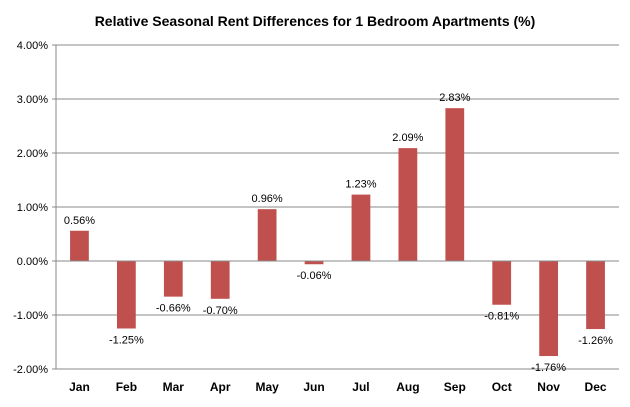  What do you see at coordinates (408, 204) in the screenshot?
I see `bar-aug` at bounding box center [408, 204].